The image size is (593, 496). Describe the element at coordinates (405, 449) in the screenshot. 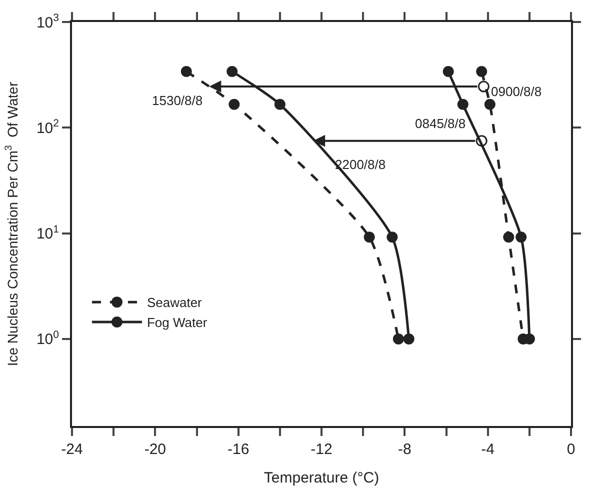

I see `x-tick-label: -8` at that location.